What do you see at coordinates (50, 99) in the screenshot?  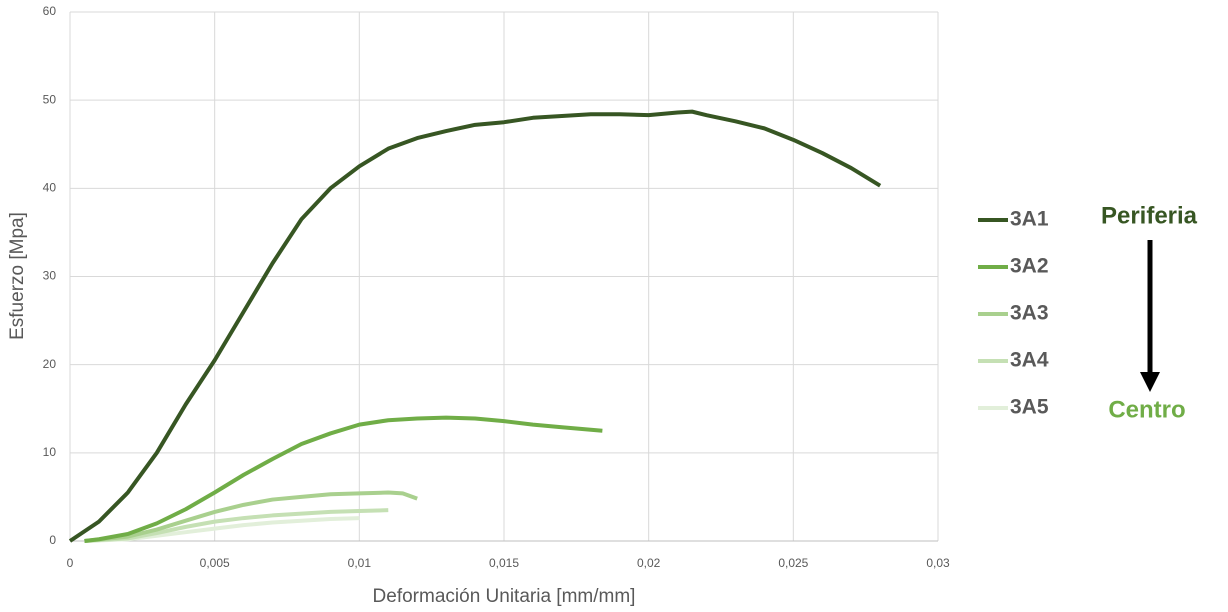 I see `y-tick-label: 50` at bounding box center [50, 99].